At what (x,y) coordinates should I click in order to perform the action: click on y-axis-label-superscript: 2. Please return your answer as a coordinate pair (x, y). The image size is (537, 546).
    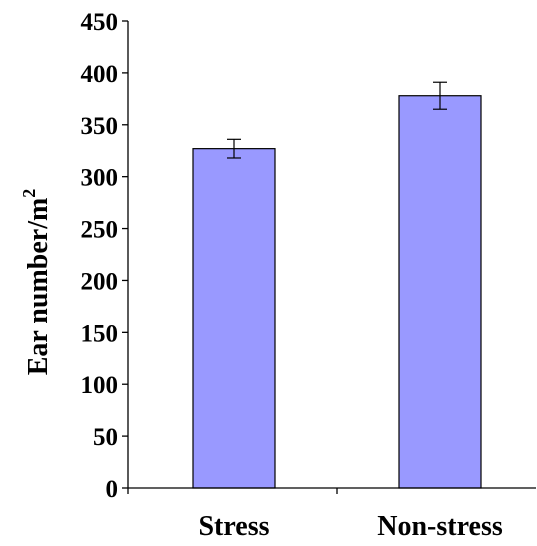
    Looking at the image, I should click on (29, 193).